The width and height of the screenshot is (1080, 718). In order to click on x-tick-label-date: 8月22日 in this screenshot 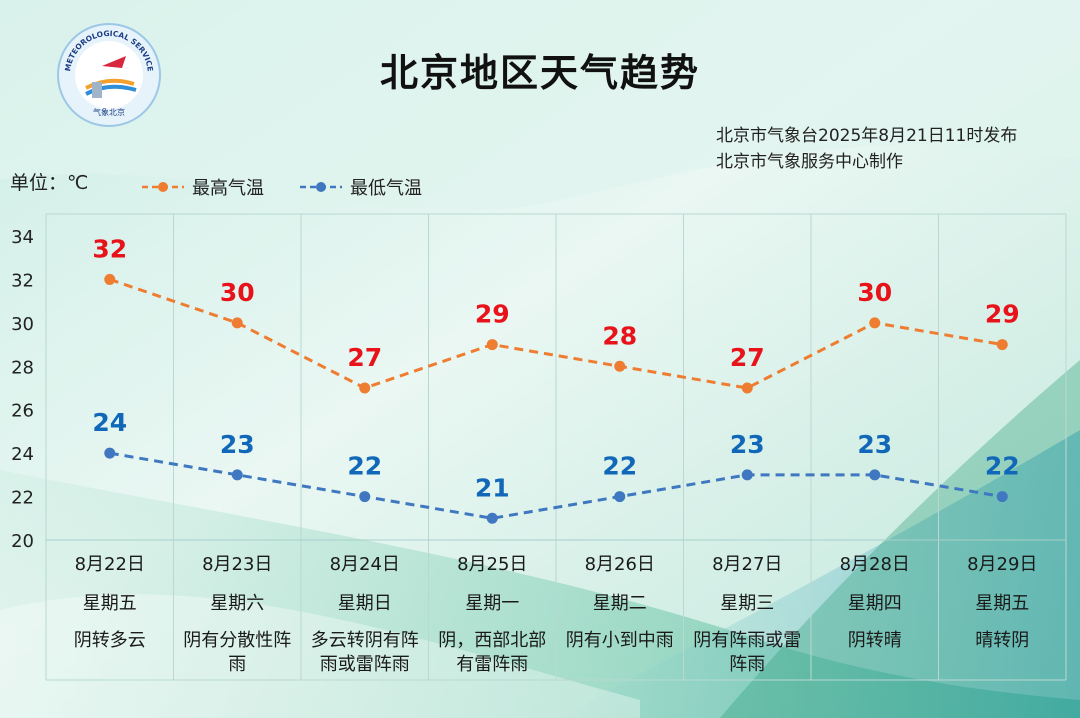, I will do `click(109, 564)`.